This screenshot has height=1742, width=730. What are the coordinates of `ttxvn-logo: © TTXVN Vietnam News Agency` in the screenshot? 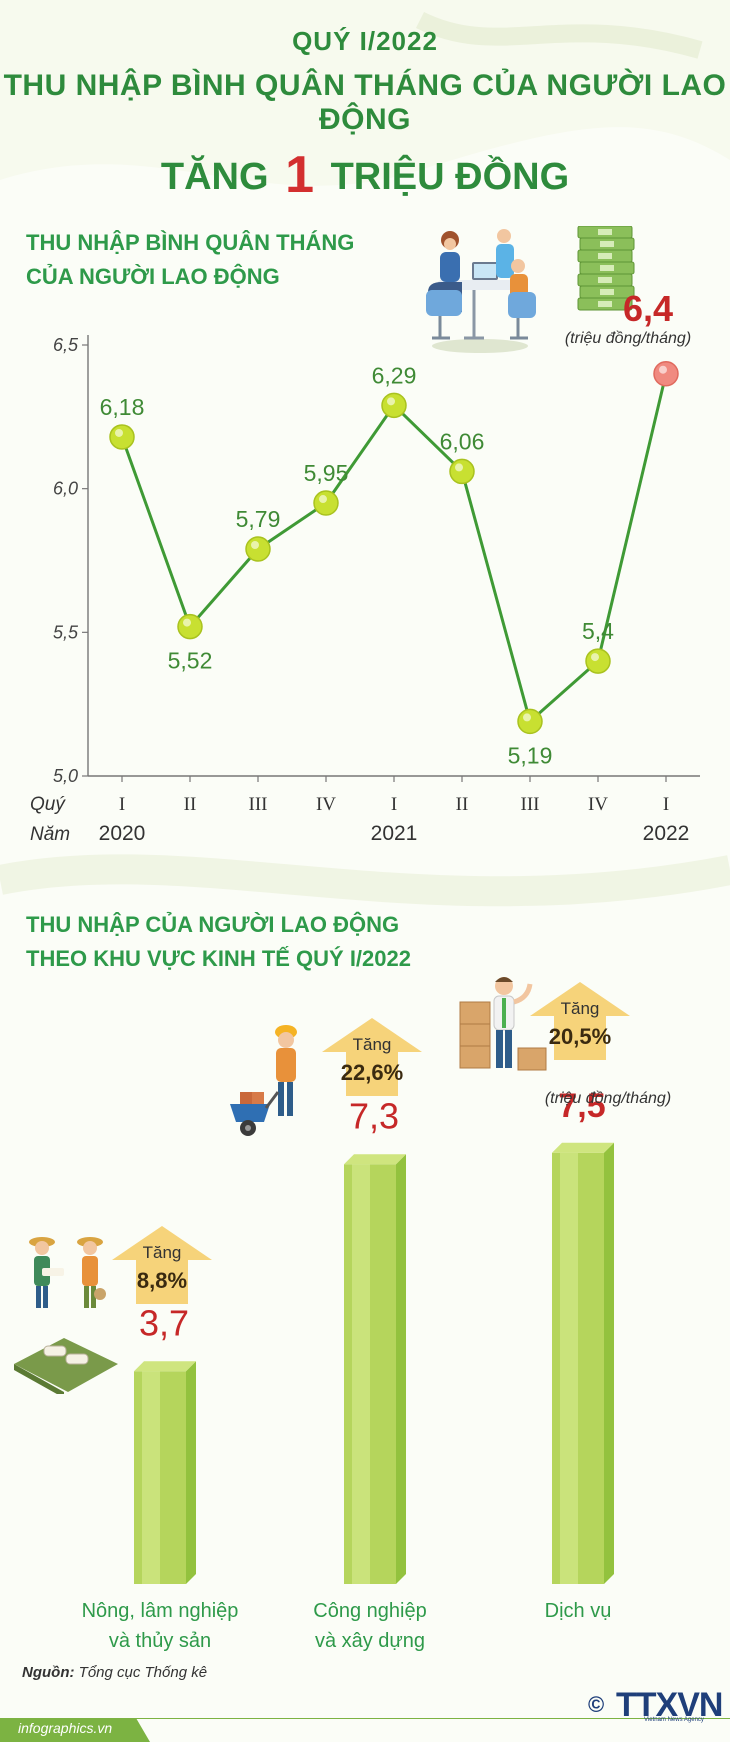 It's located at (655, 1705).